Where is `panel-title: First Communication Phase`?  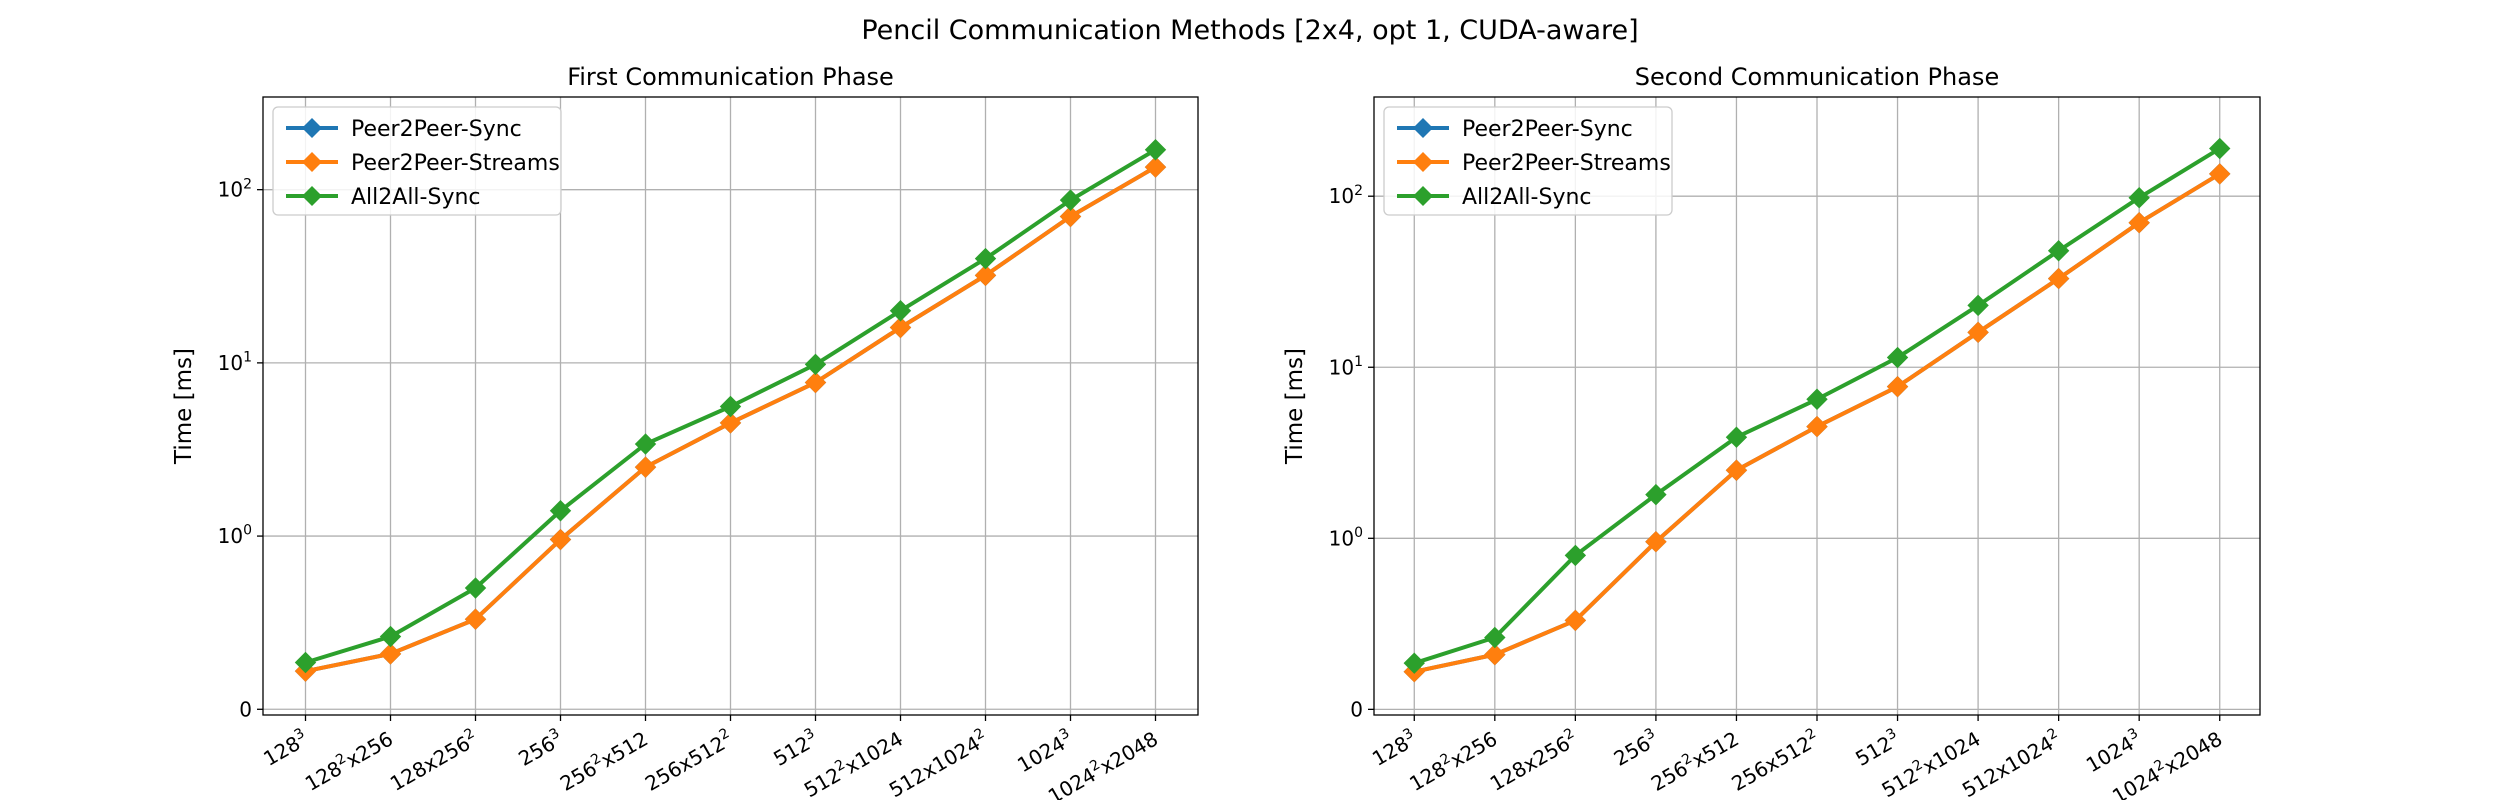
panel-title: First Communication Phase is located at coordinates (730, 77).